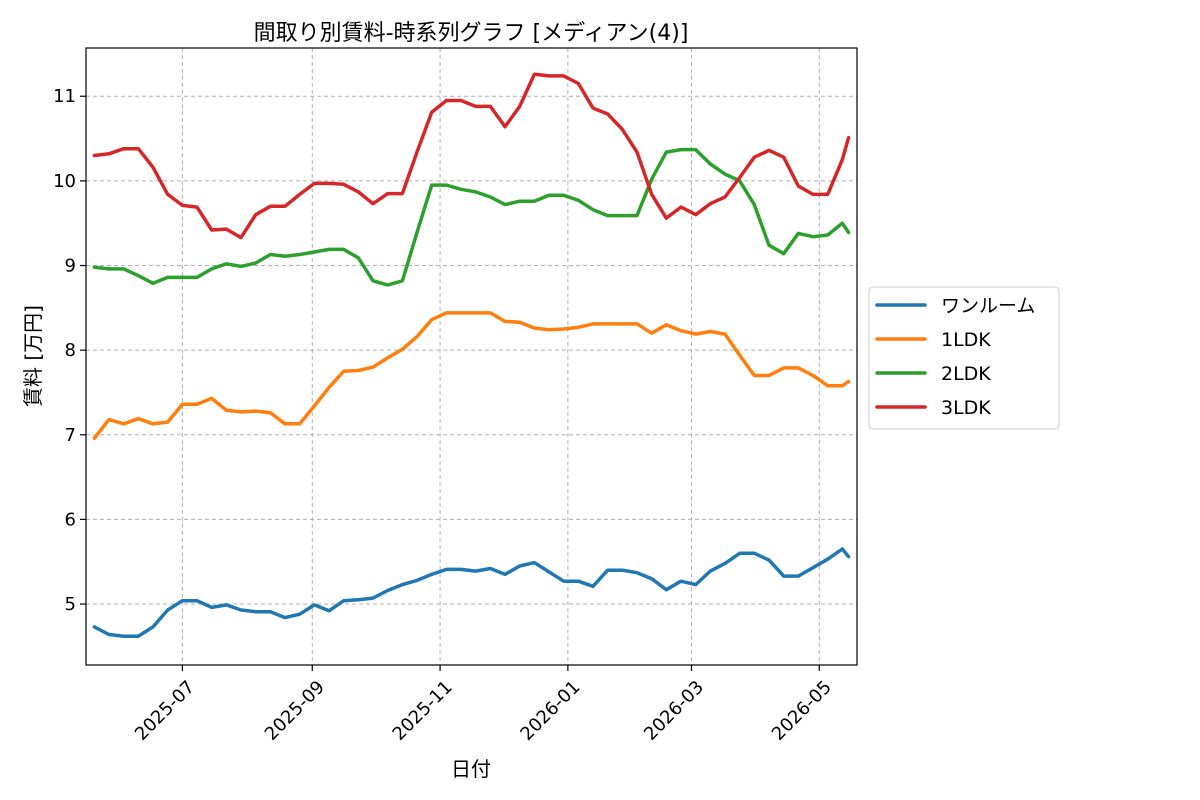 The height and width of the screenshot is (800, 1200). I want to click on y-tick-label: 8, so click(70, 350).